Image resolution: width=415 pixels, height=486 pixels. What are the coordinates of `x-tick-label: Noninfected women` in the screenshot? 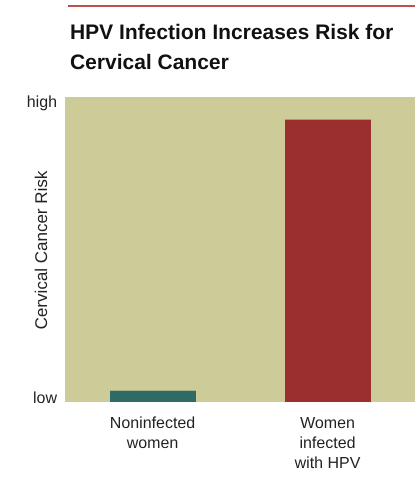 It's located at (153, 433).